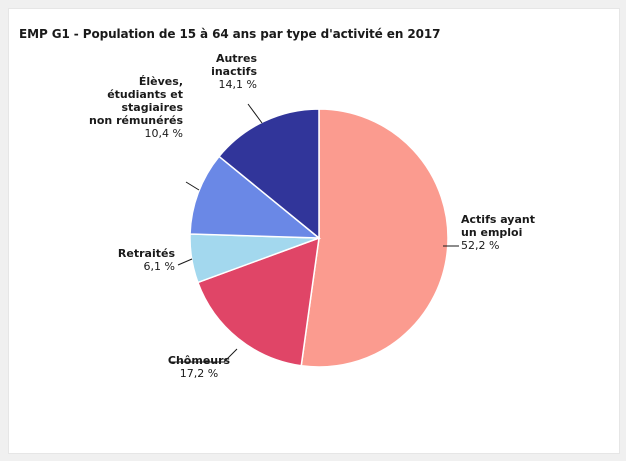 This screenshot has width=626, height=461. I want to click on pie-slice-chômeurs, so click(258, 301).